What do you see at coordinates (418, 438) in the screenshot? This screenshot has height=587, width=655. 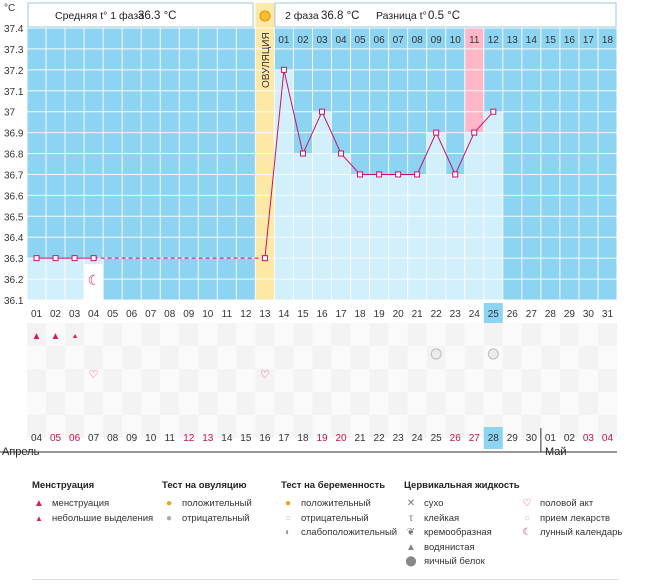 I see `calendar-date-label: 24` at bounding box center [418, 438].